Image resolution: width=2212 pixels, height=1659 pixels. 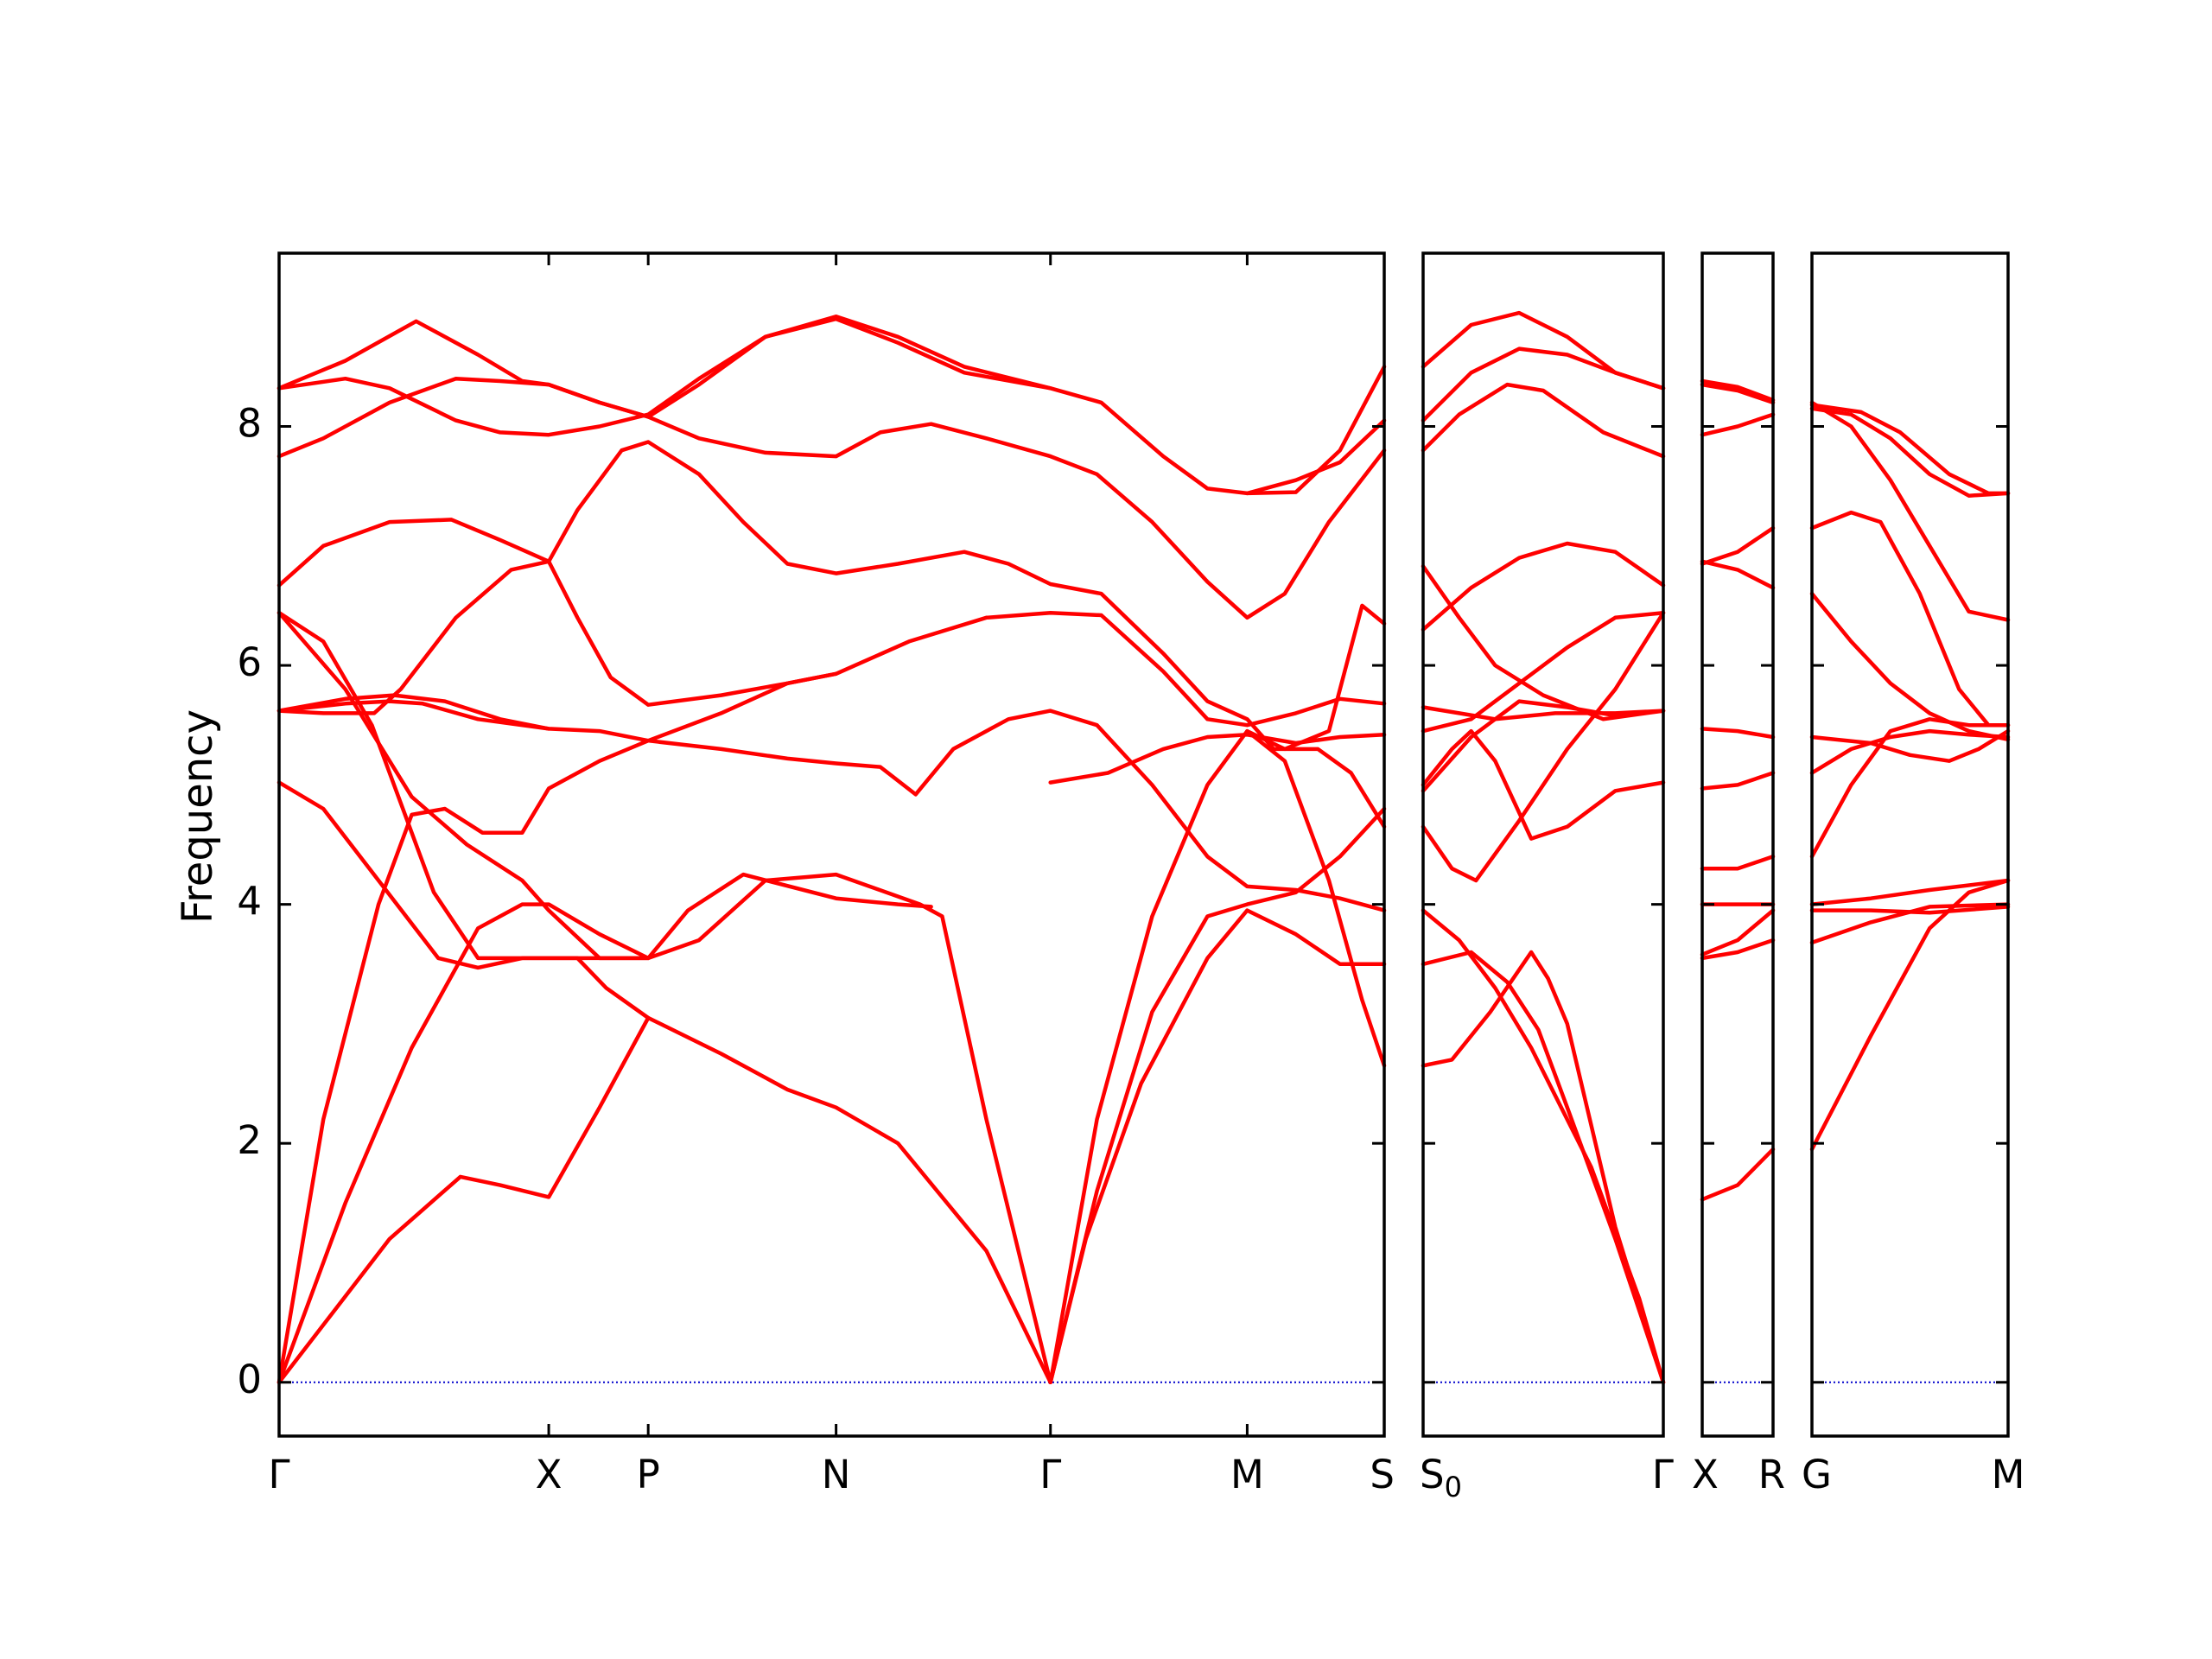 What do you see at coordinates (249, 902) in the screenshot?
I see `y-tick-label: 4` at bounding box center [249, 902].